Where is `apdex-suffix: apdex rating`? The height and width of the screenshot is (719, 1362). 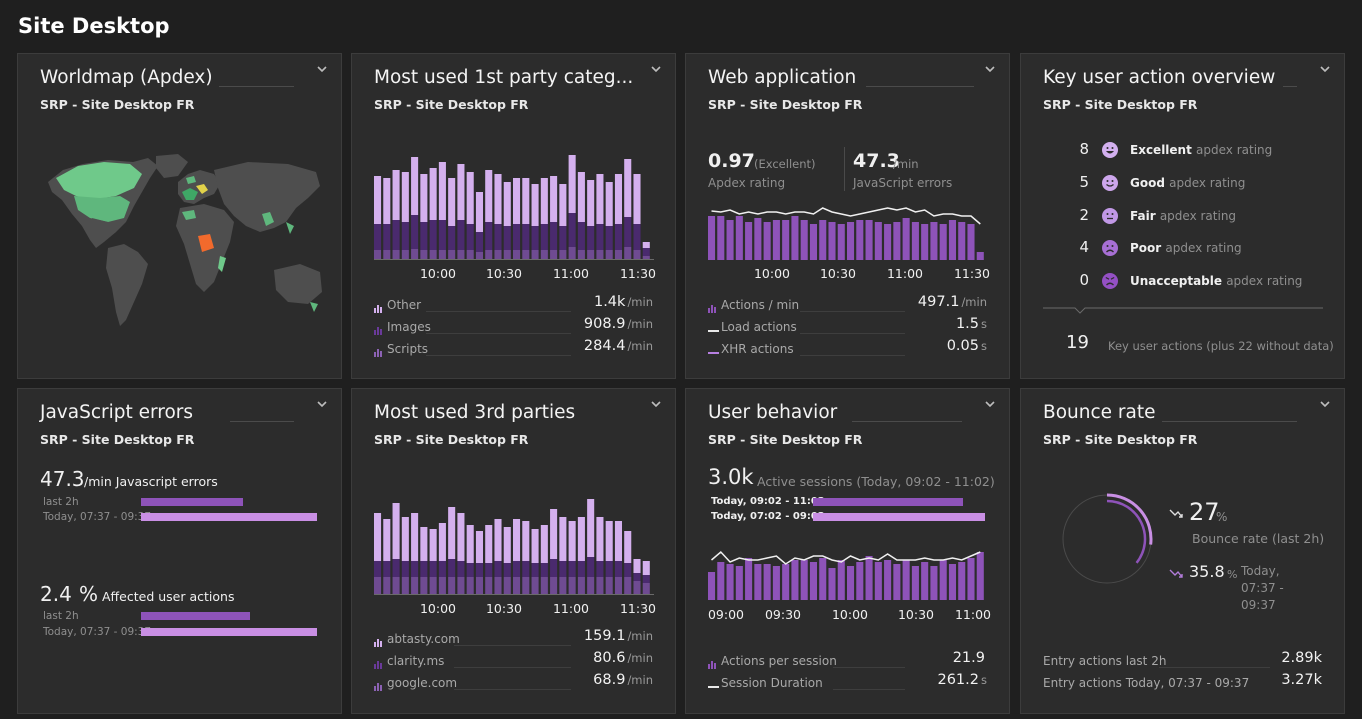
apdex-suffix: apdex rating is located at coordinates (1264, 281).